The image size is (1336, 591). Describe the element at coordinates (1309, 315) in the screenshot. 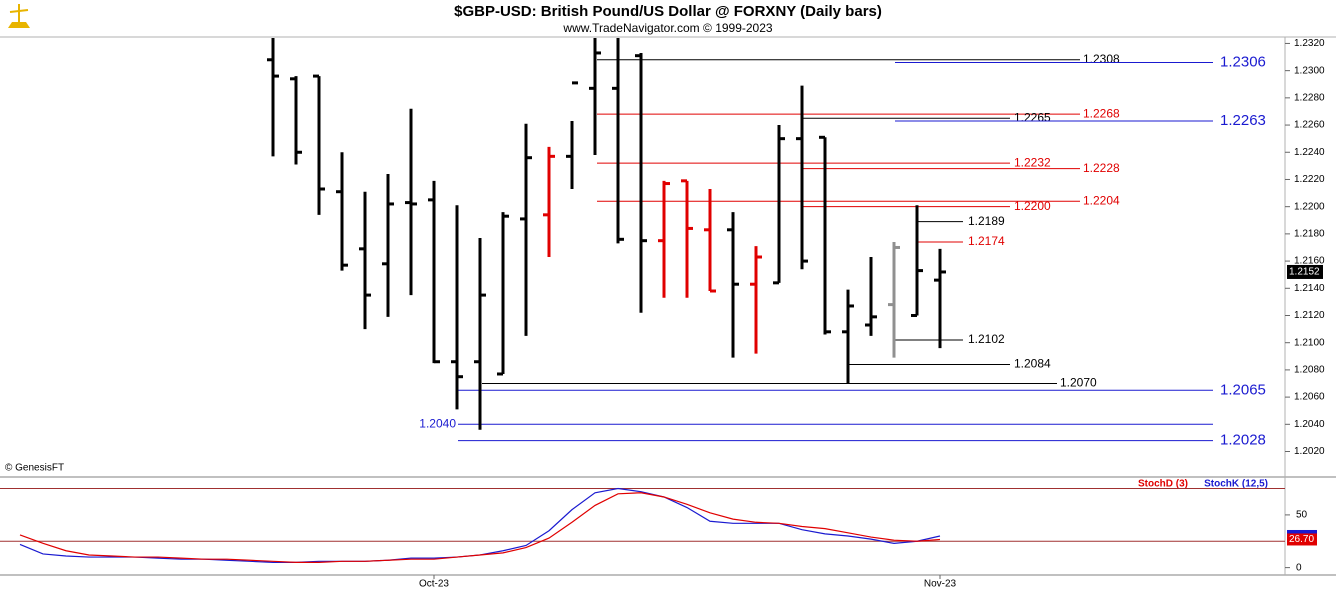

I see `y-tick-label: 1.2120` at that location.